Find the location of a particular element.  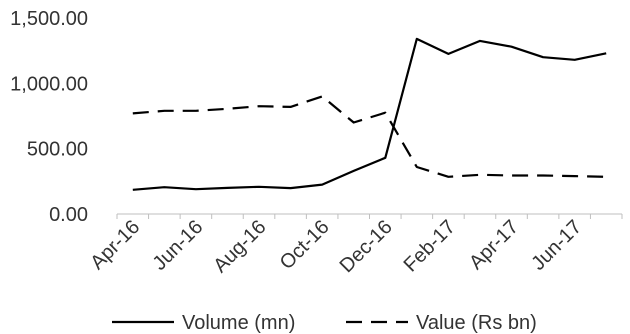

x-tick-label: Feb-17 is located at coordinates (430, 246).